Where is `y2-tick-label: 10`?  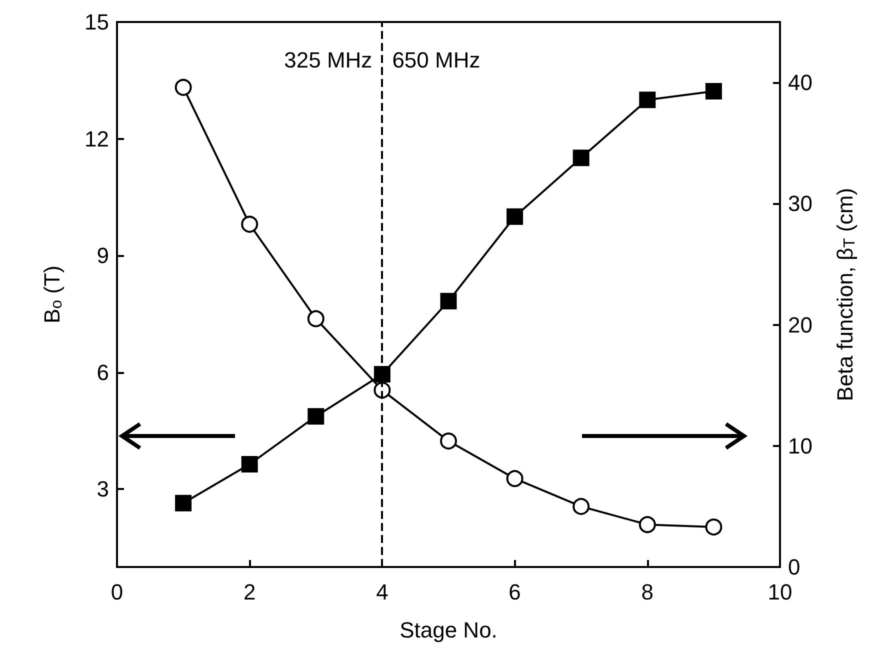 y2-tick-label: 10 is located at coordinates (800, 445).